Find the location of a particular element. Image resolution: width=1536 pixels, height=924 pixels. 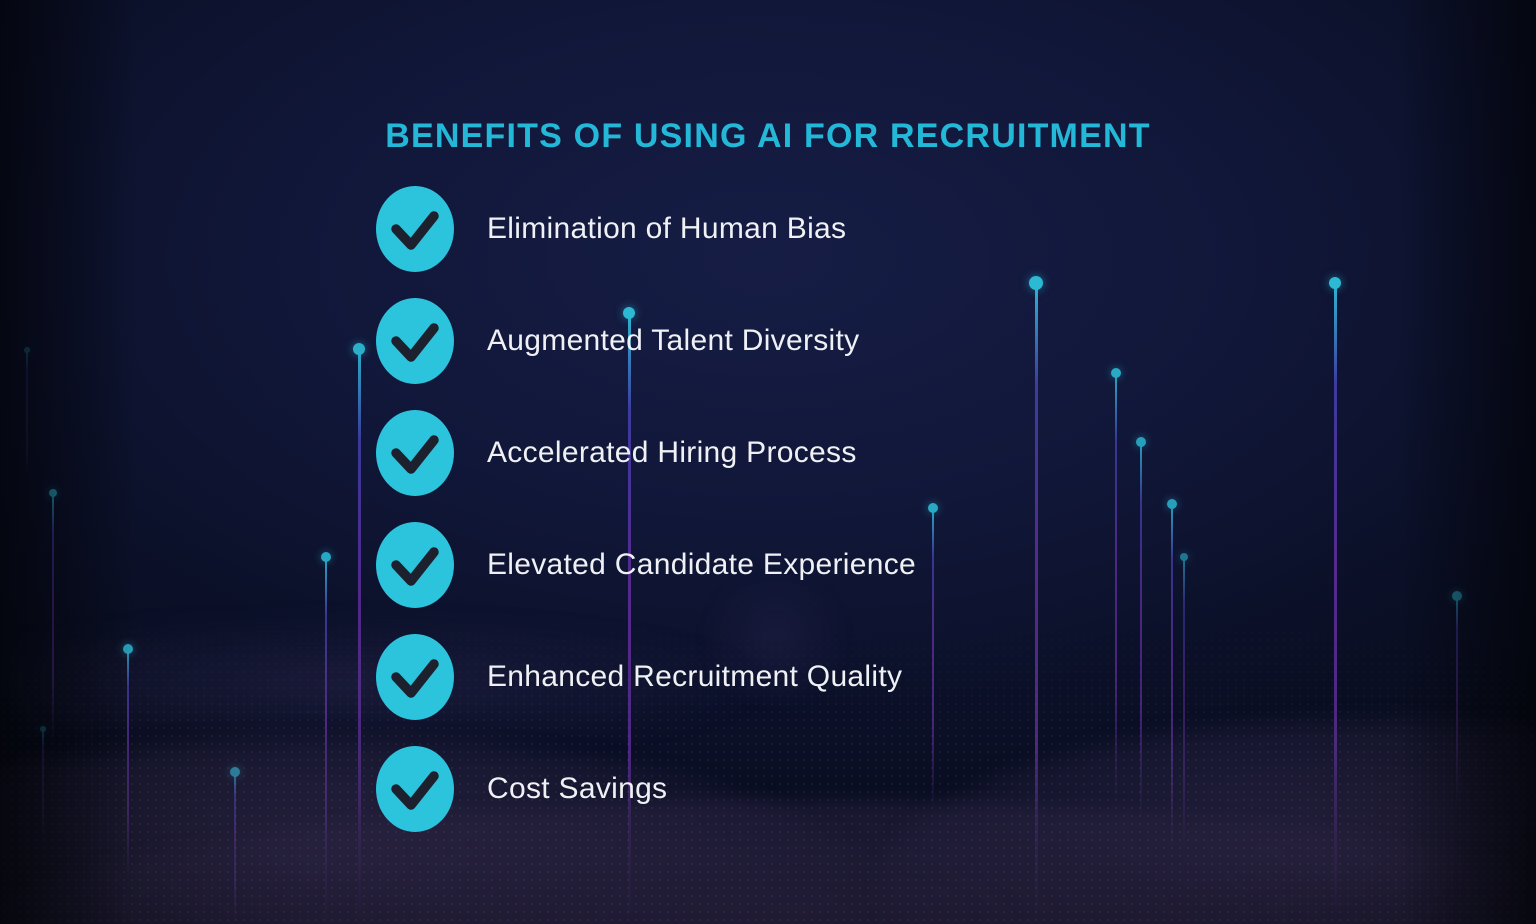

list-item-label: Enhanced Recruitment Quality is located at coordinates (695, 676).